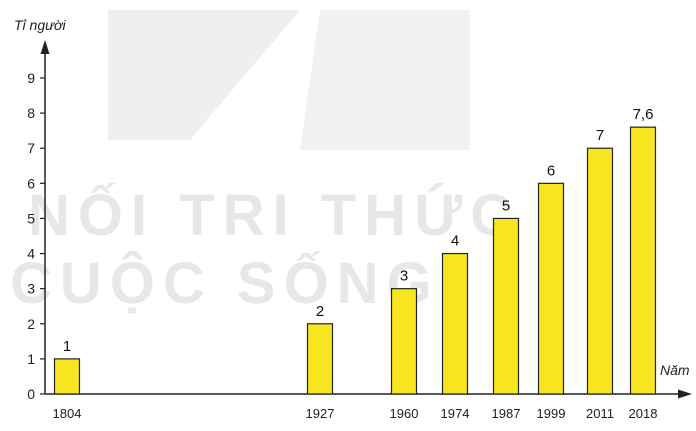 The image size is (696, 431). I want to click on x-tick-label: 1999, so click(551, 413).